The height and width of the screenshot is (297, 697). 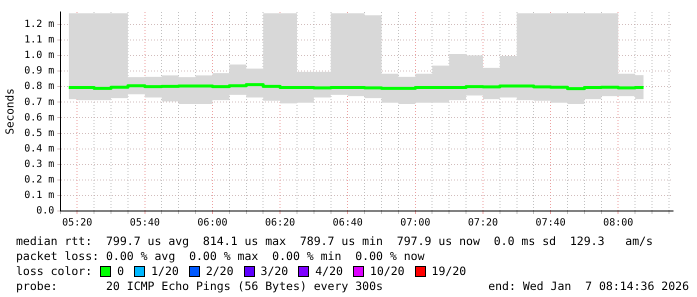 What do you see at coordinates (347, 223) in the screenshot?
I see `x-tick-label: 06:40` at bounding box center [347, 223].